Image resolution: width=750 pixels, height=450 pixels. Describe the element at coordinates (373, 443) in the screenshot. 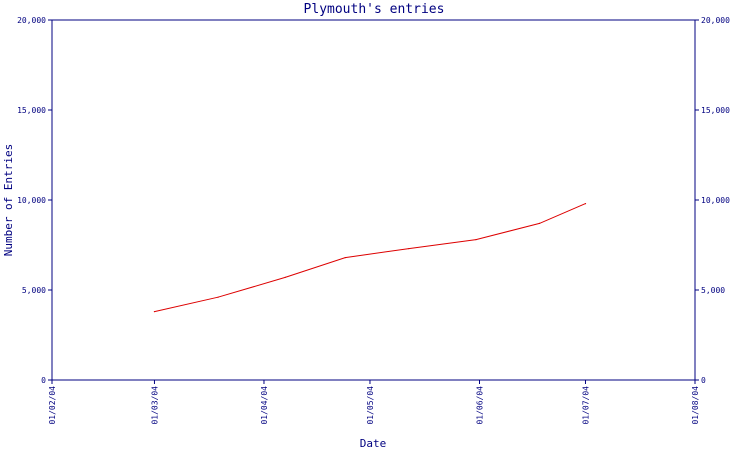

I see `x-axis-label: Date` at that location.